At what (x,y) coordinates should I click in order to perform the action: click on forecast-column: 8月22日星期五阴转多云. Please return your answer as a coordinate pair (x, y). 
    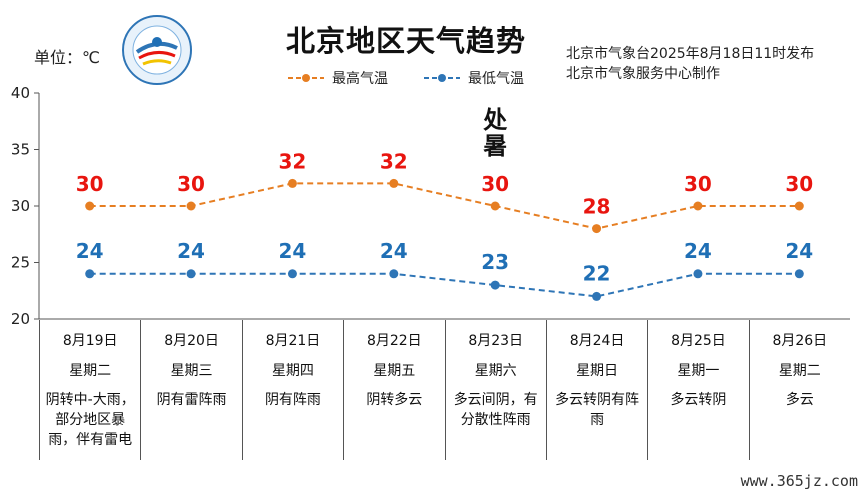
    Looking at the image, I should click on (393, 390).